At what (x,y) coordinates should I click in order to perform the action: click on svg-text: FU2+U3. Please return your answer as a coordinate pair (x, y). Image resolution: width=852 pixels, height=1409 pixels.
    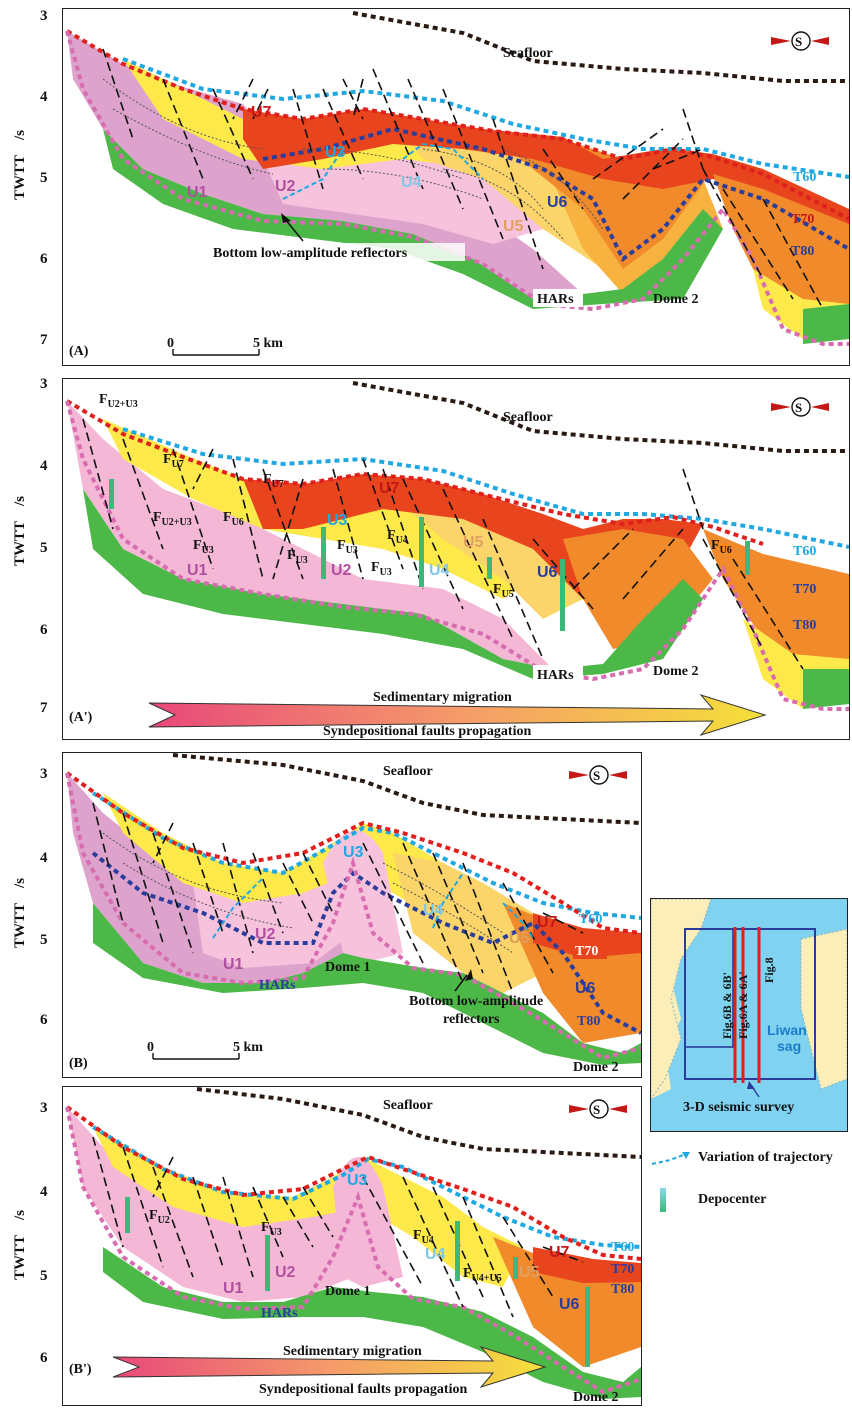
    Looking at the image, I should click on (118, 401).